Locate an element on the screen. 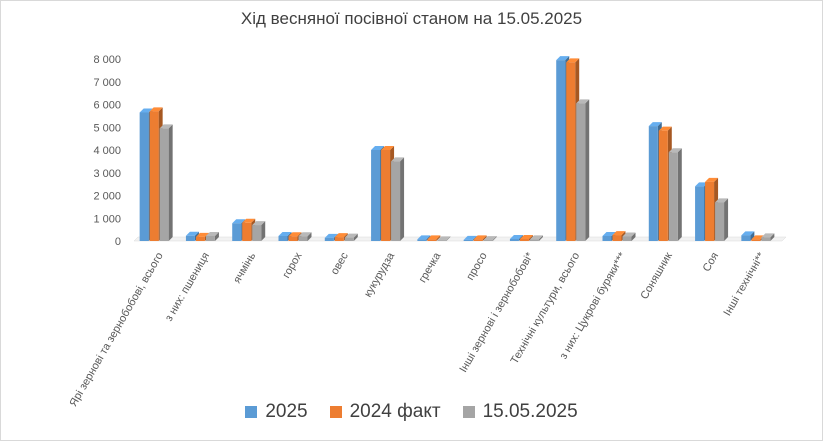 Image resolution: width=823 pixels, height=441 pixels. y-tick-label: 6 000 is located at coordinates (107, 106).